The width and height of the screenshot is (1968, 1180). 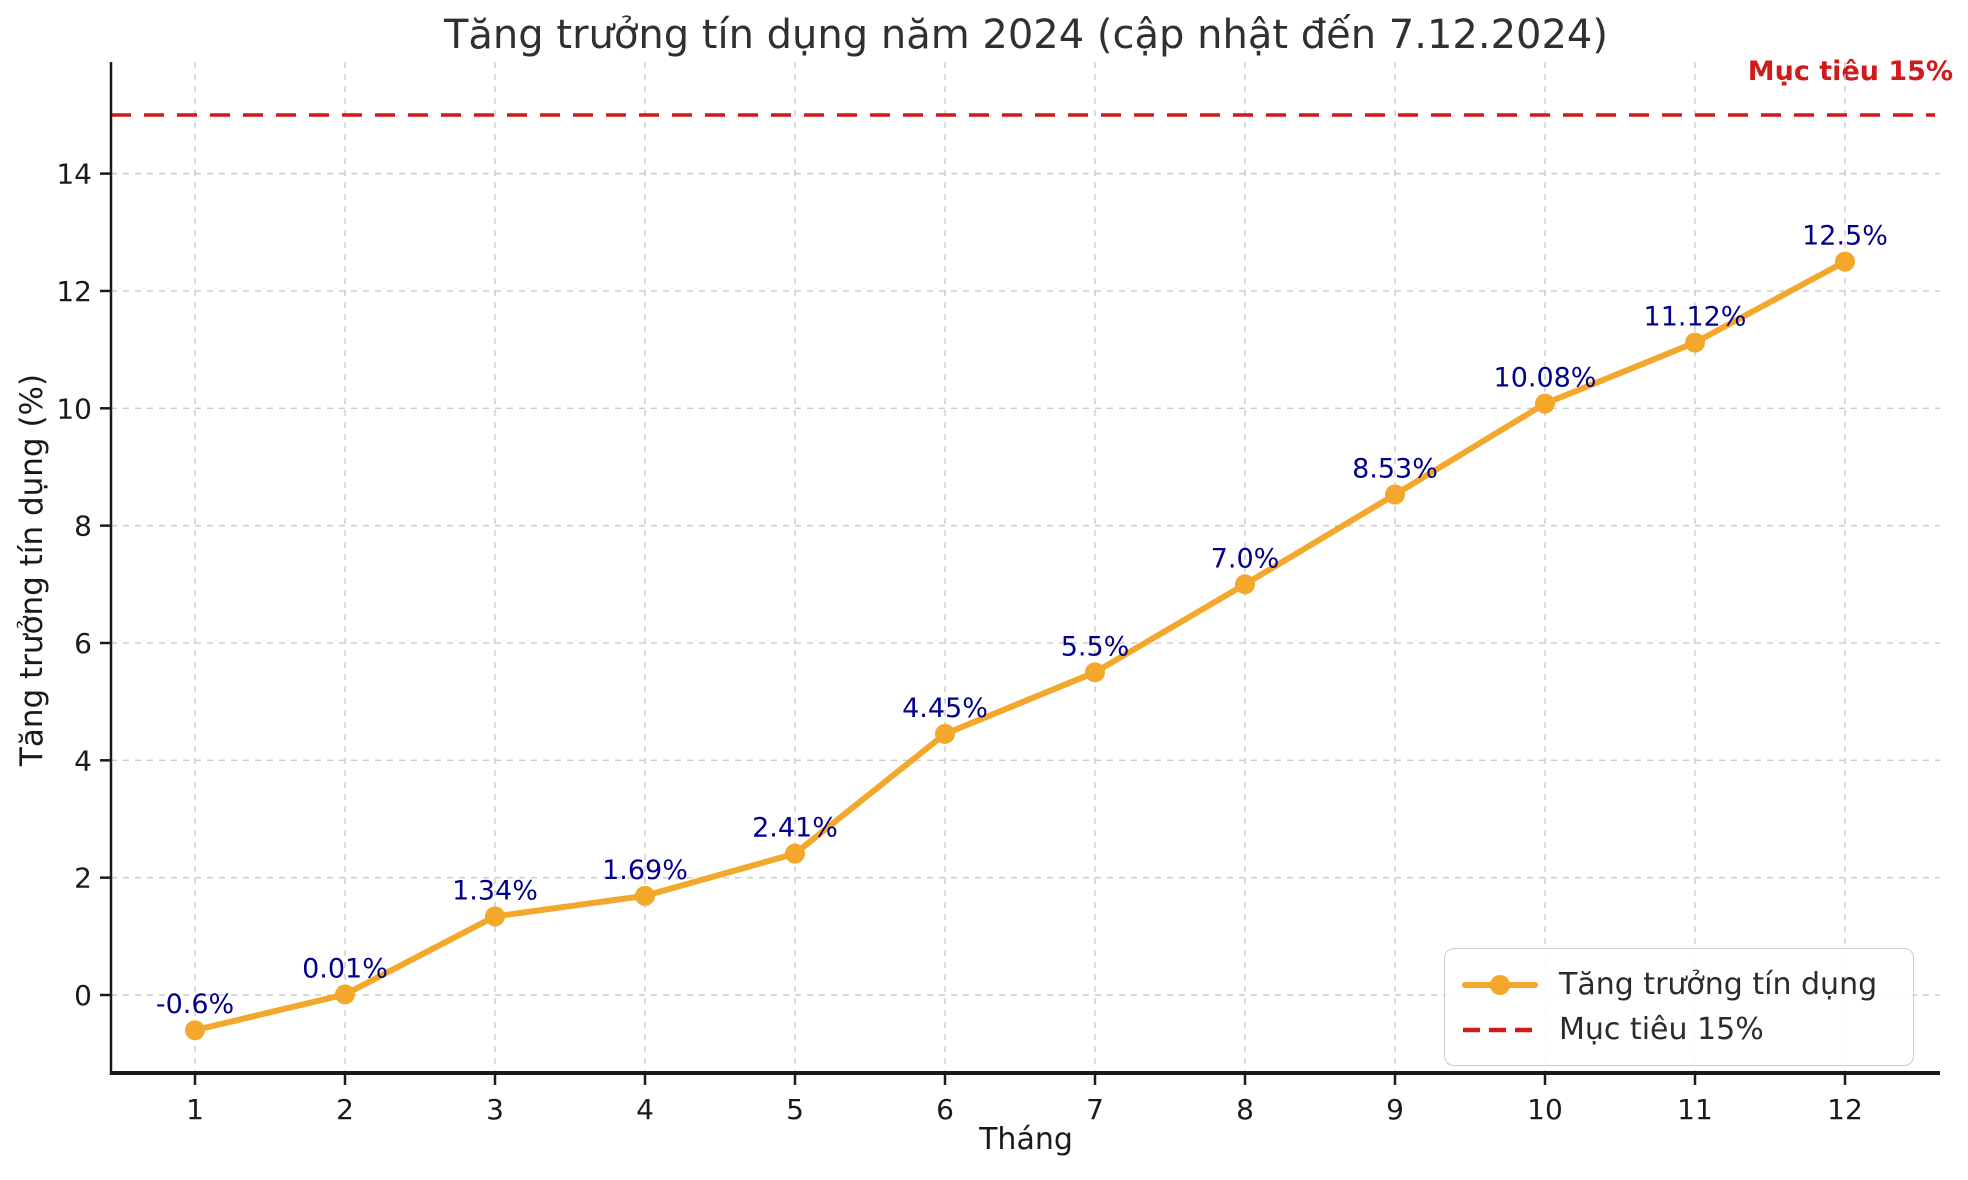 I want to click on y-tick-label: 10, so click(x=74, y=408).